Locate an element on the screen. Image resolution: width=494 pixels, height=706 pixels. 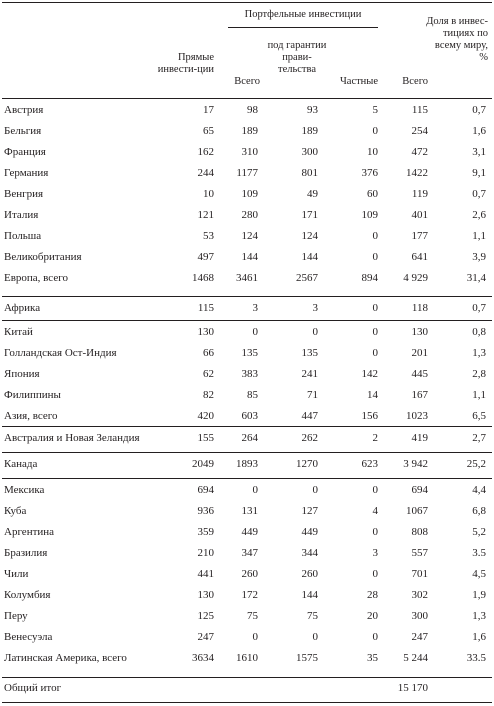
country-name: Италия is located at coordinates (21, 215).